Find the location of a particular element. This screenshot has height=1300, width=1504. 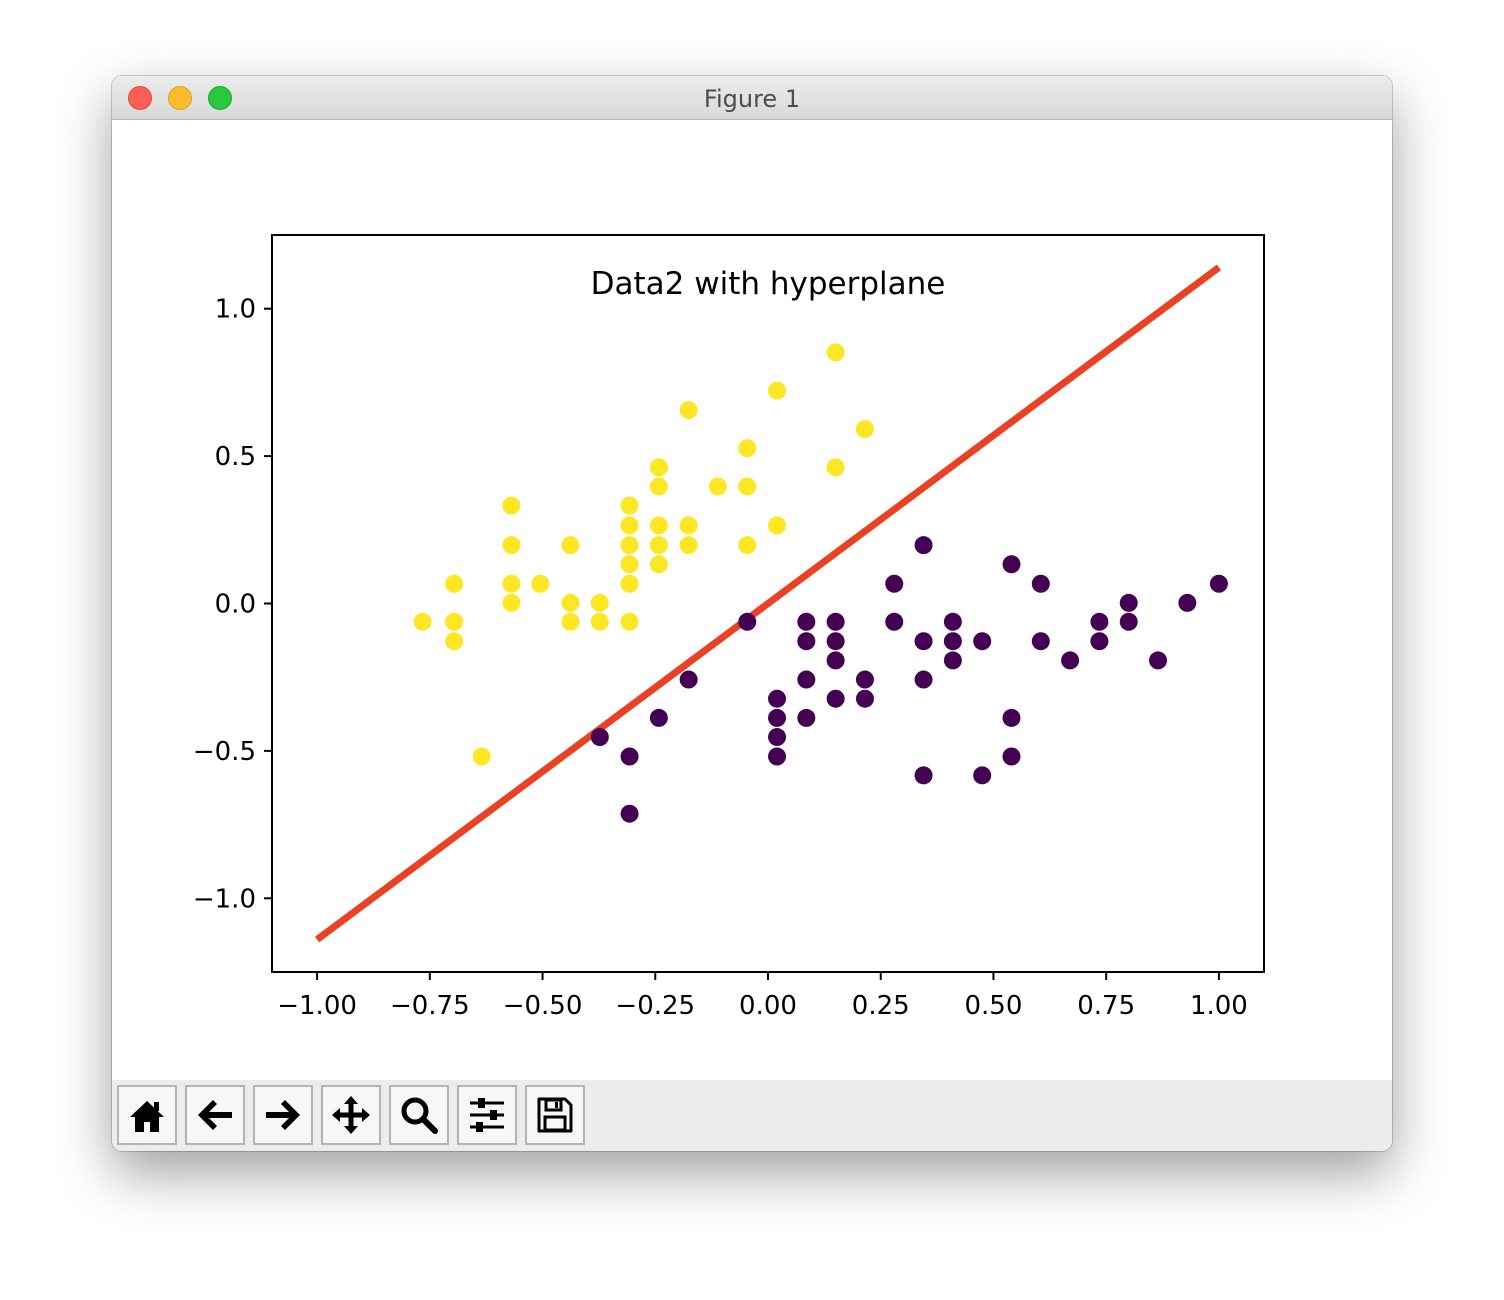

zoom-button is located at coordinates (419, 1115).